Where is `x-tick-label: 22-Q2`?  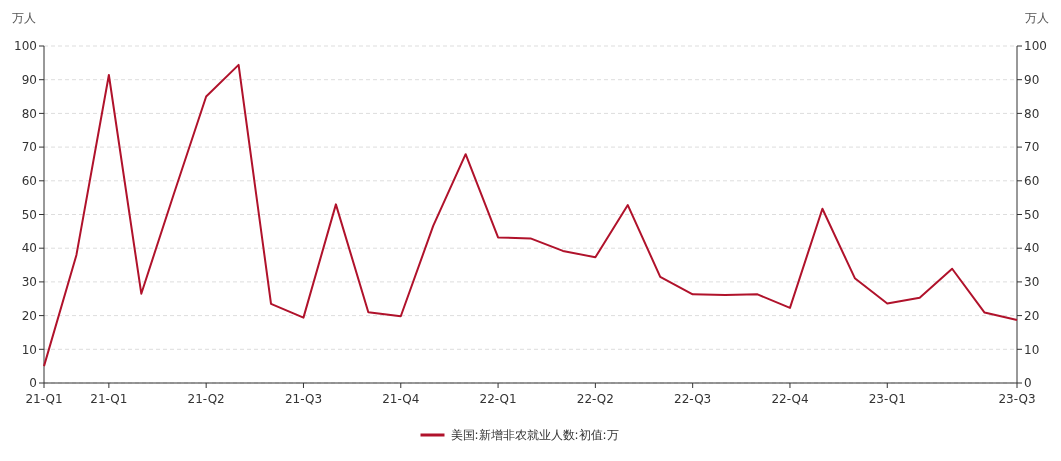
x-tick-label: 22-Q2 is located at coordinates (595, 399).